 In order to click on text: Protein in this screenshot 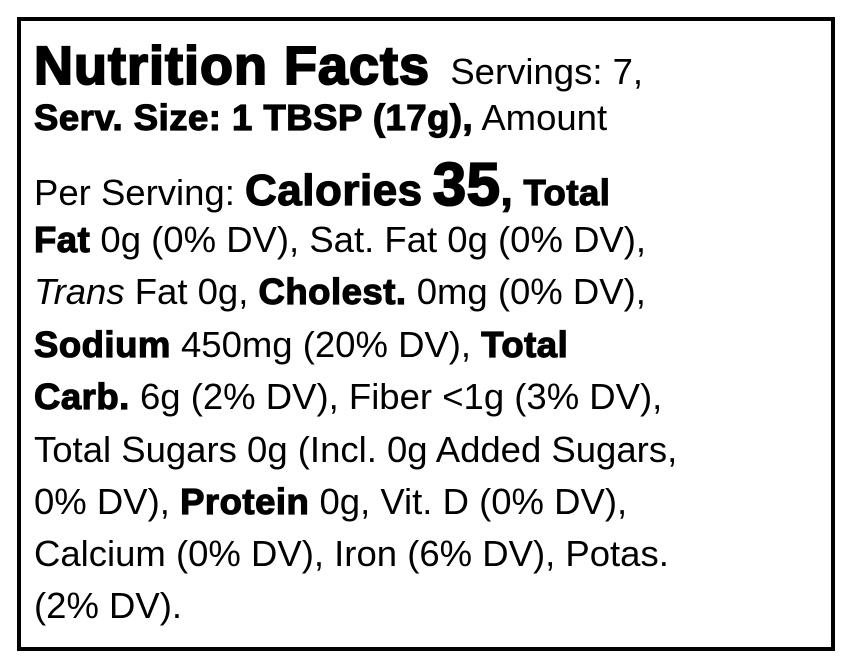, I will do `click(244, 501)`.